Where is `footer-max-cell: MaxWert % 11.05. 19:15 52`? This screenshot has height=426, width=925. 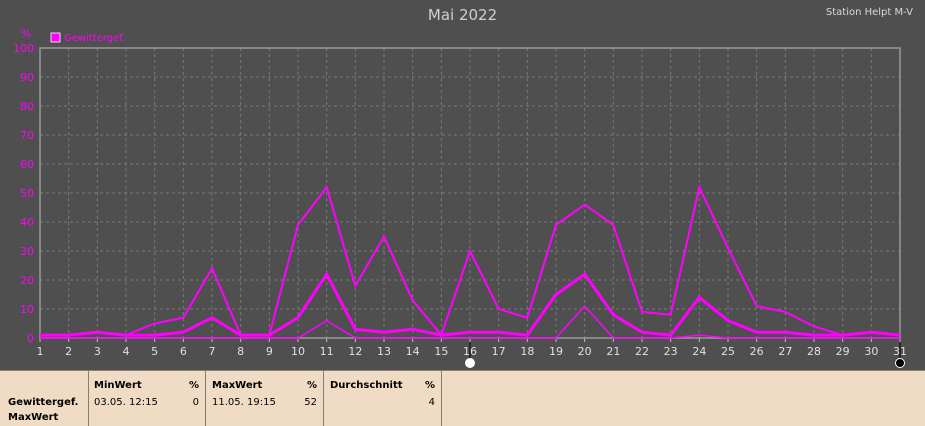 footer-max-cell: MaxWert % 11.05. 19:15 52 is located at coordinates (265, 398).